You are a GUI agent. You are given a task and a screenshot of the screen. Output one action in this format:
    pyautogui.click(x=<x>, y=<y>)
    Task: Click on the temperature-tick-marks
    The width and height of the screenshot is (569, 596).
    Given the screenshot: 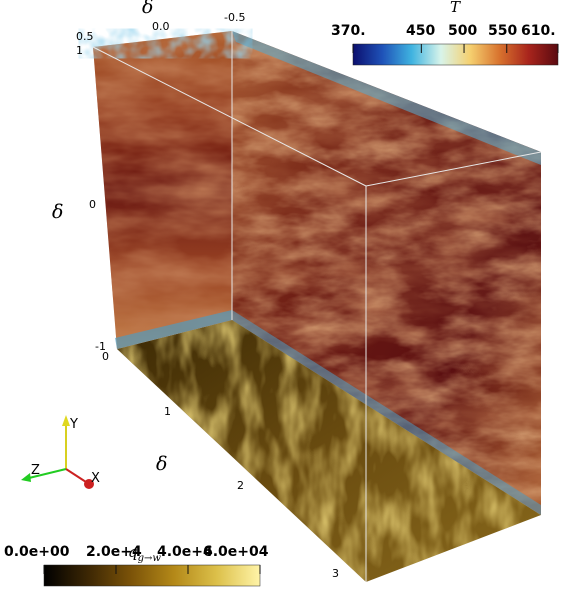 What is the action you would take?
    pyautogui.click(x=455, y=48)
    